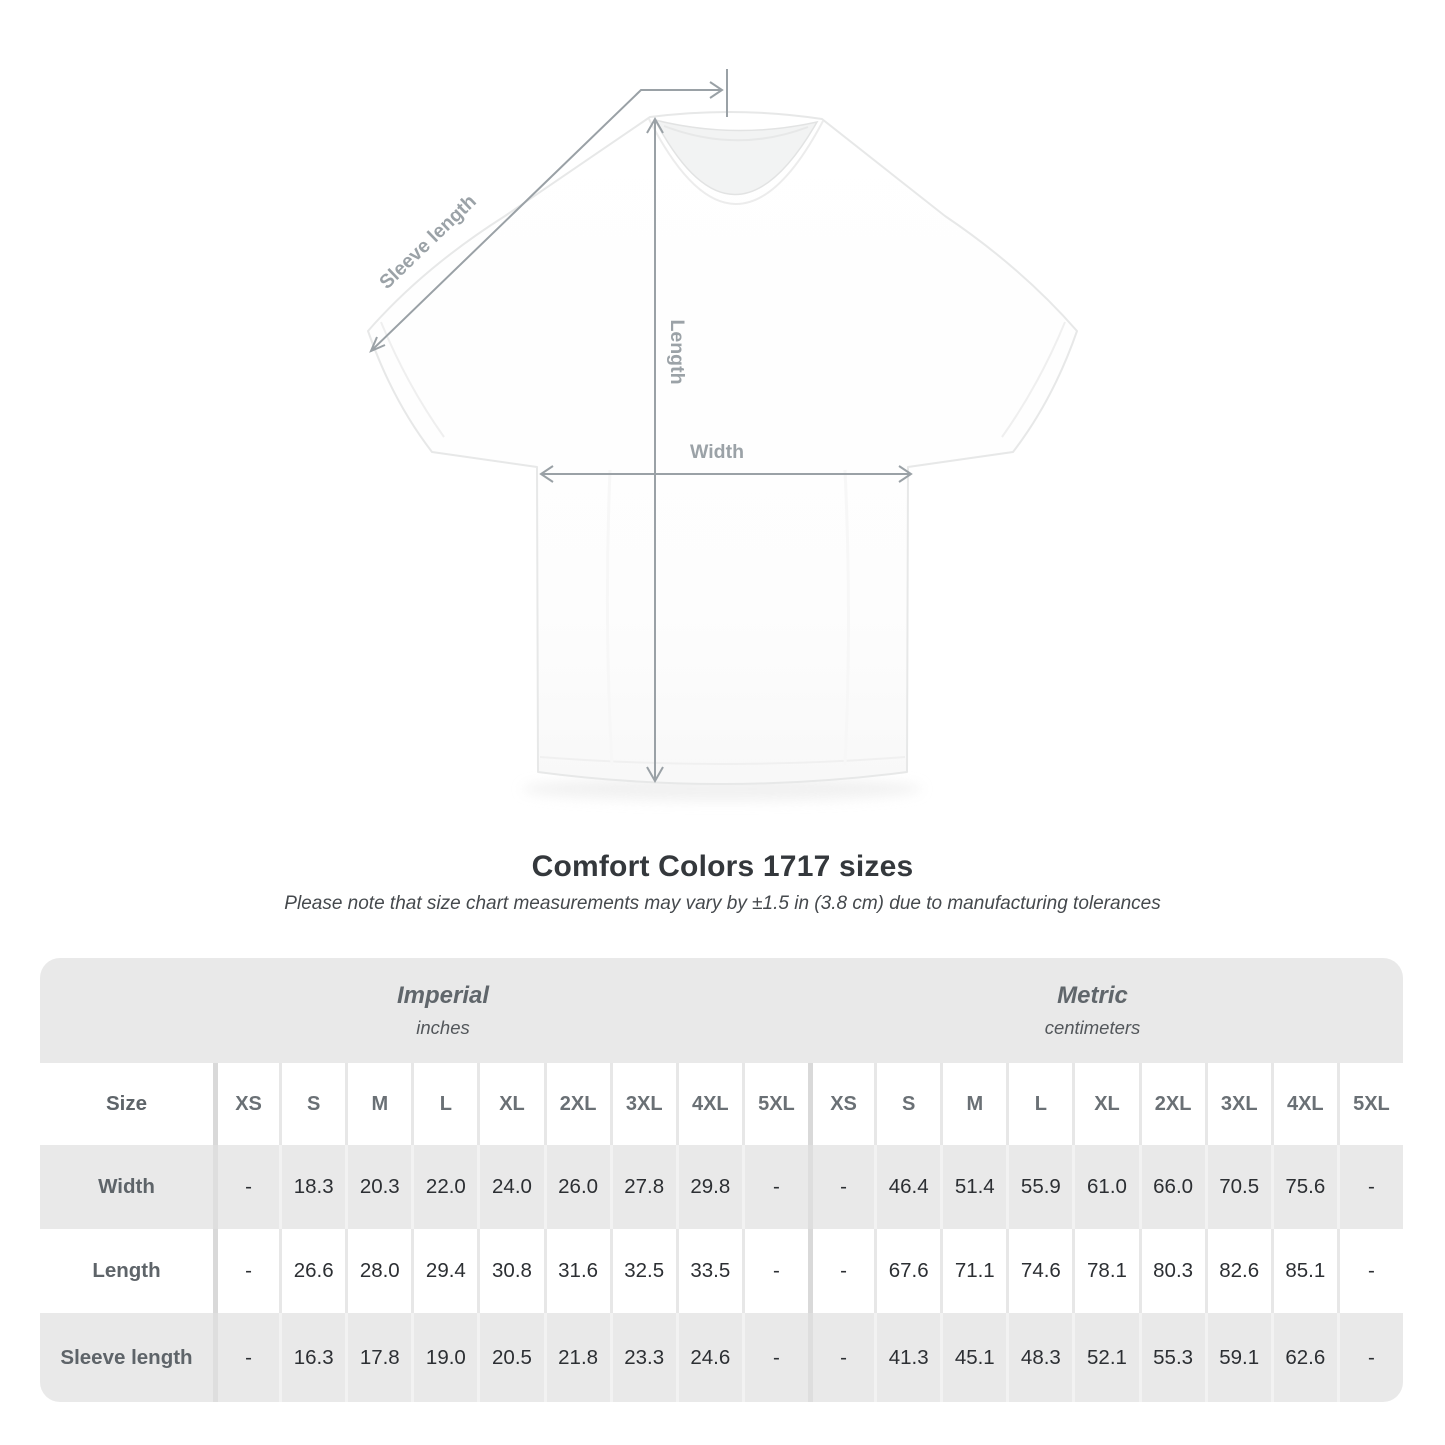 The height and width of the screenshot is (1445, 1445). Describe the element at coordinates (1369, 1104) in the screenshot. I see `column-header-metric-5xl: 5XL` at that location.